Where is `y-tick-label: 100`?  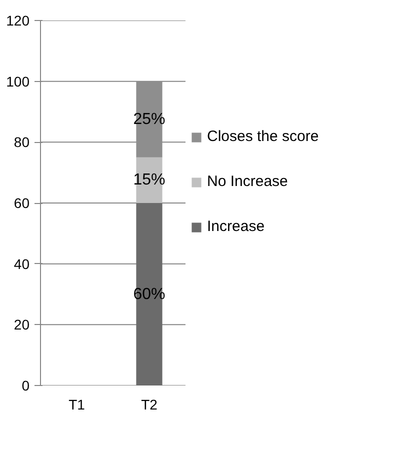
y-tick-label: 100 is located at coordinates (18, 81).